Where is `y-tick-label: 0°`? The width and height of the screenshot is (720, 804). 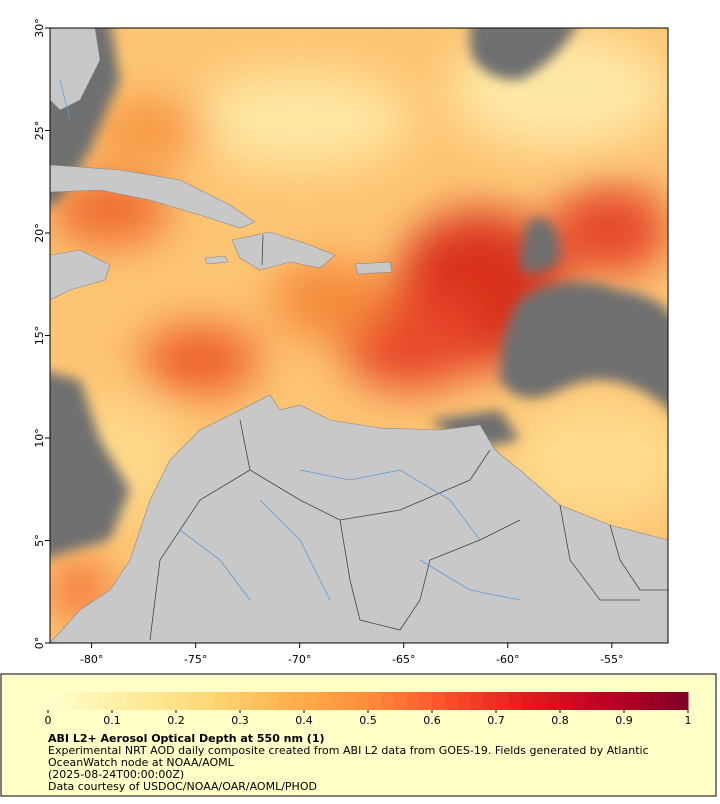 y-tick-label: 0° is located at coordinates (39, 643).